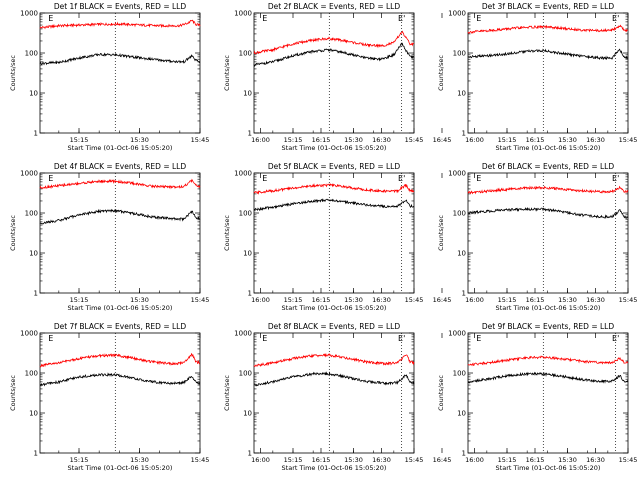 The height and width of the screenshot is (480, 640). What do you see at coordinates (548, 6) in the screenshot?
I see `panel-title: Det 3f BLACK = Events, RED = LLD` at bounding box center [548, 6].